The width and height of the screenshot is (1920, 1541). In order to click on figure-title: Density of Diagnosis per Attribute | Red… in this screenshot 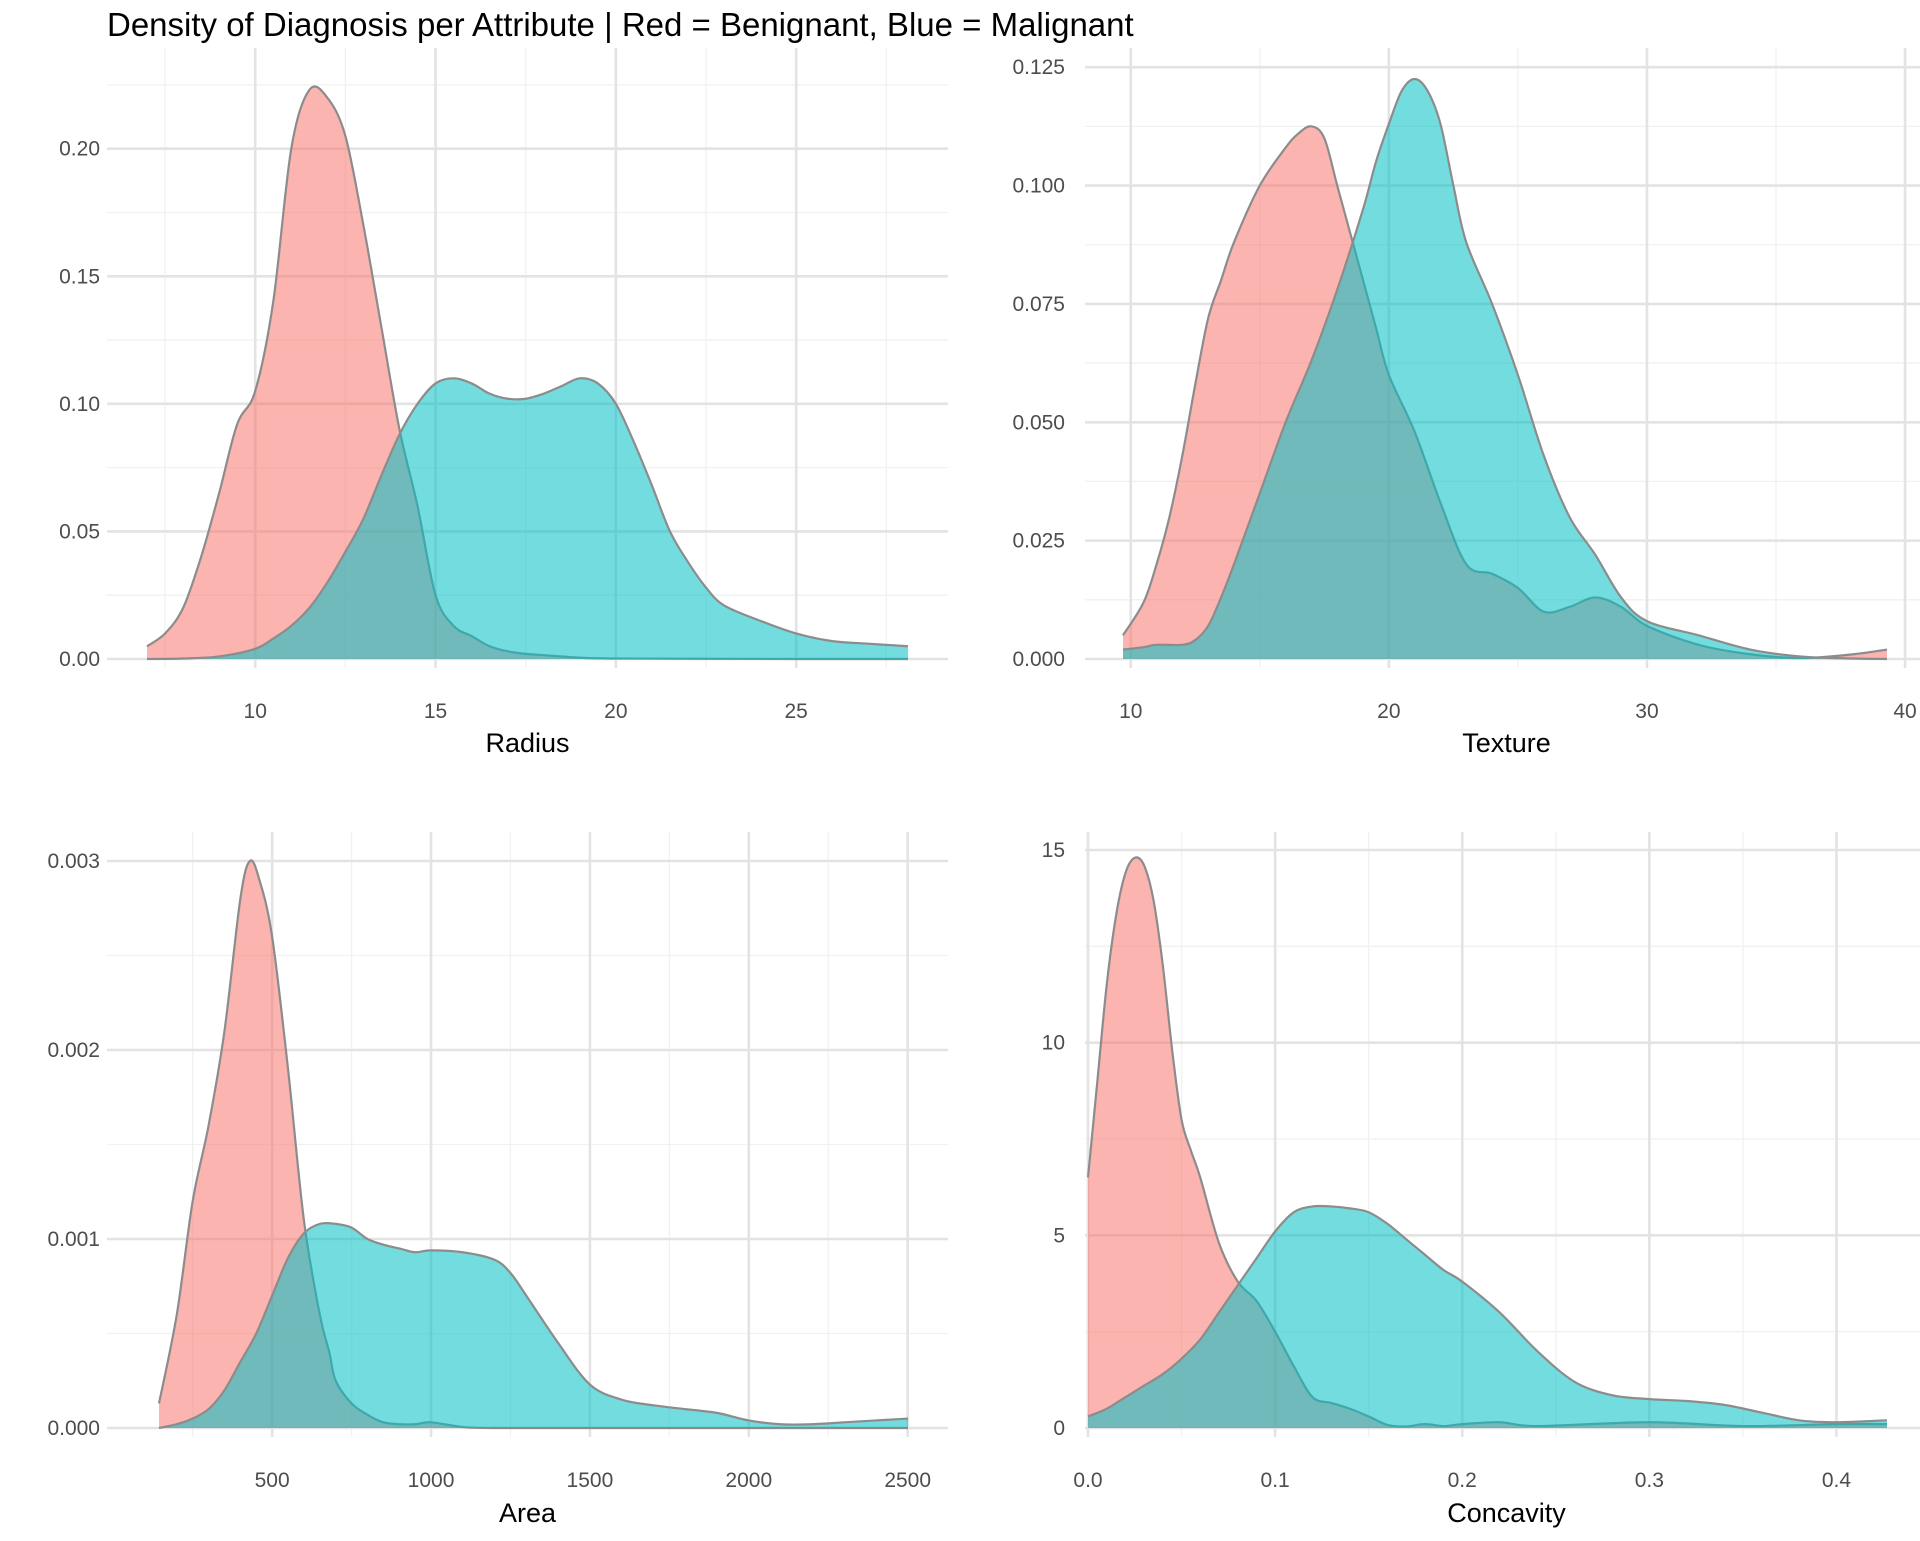, I will do `click(620, 24)`.